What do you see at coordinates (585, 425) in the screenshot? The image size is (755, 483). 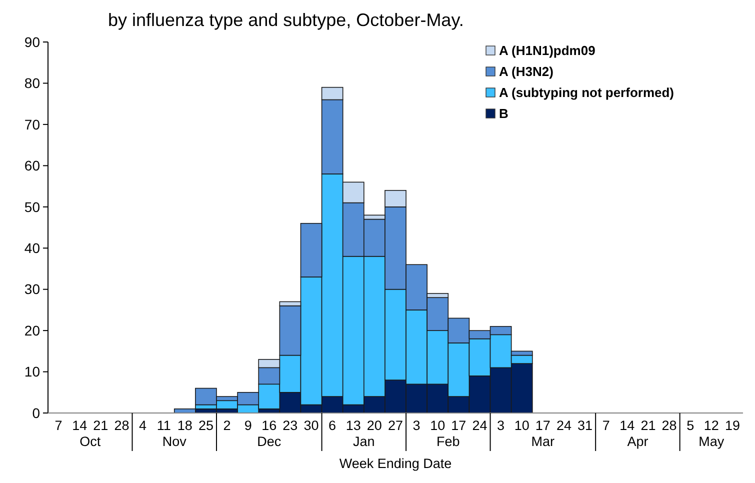 I see `x-tick-label: 31` at bounding box center [585, 425].